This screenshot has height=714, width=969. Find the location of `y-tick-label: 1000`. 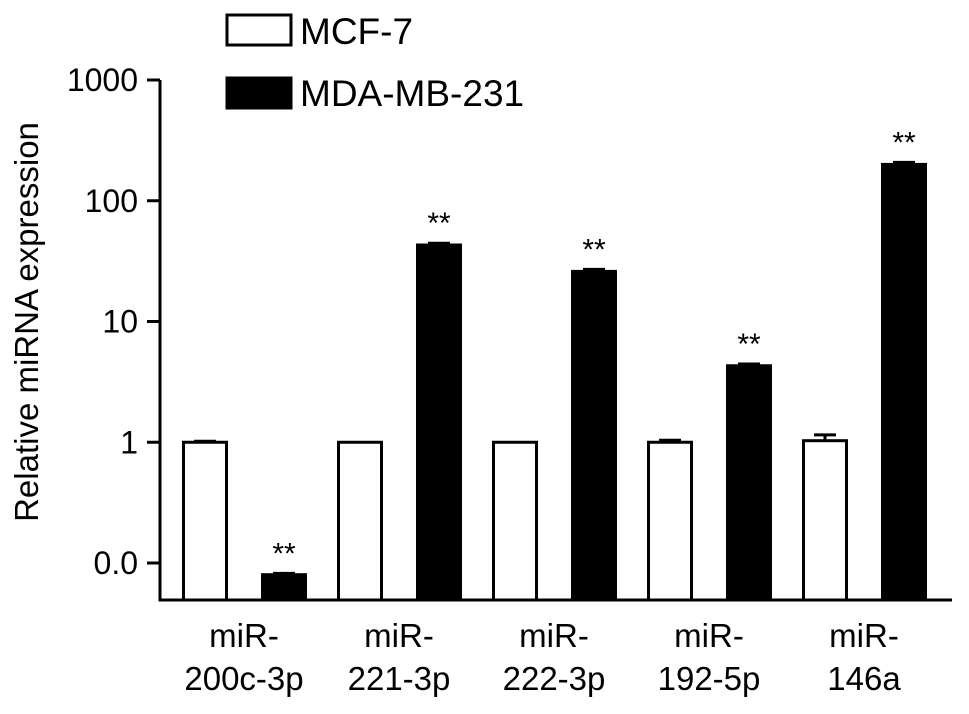

y-tick-label: 1000 is located at coordinates (102, 80).